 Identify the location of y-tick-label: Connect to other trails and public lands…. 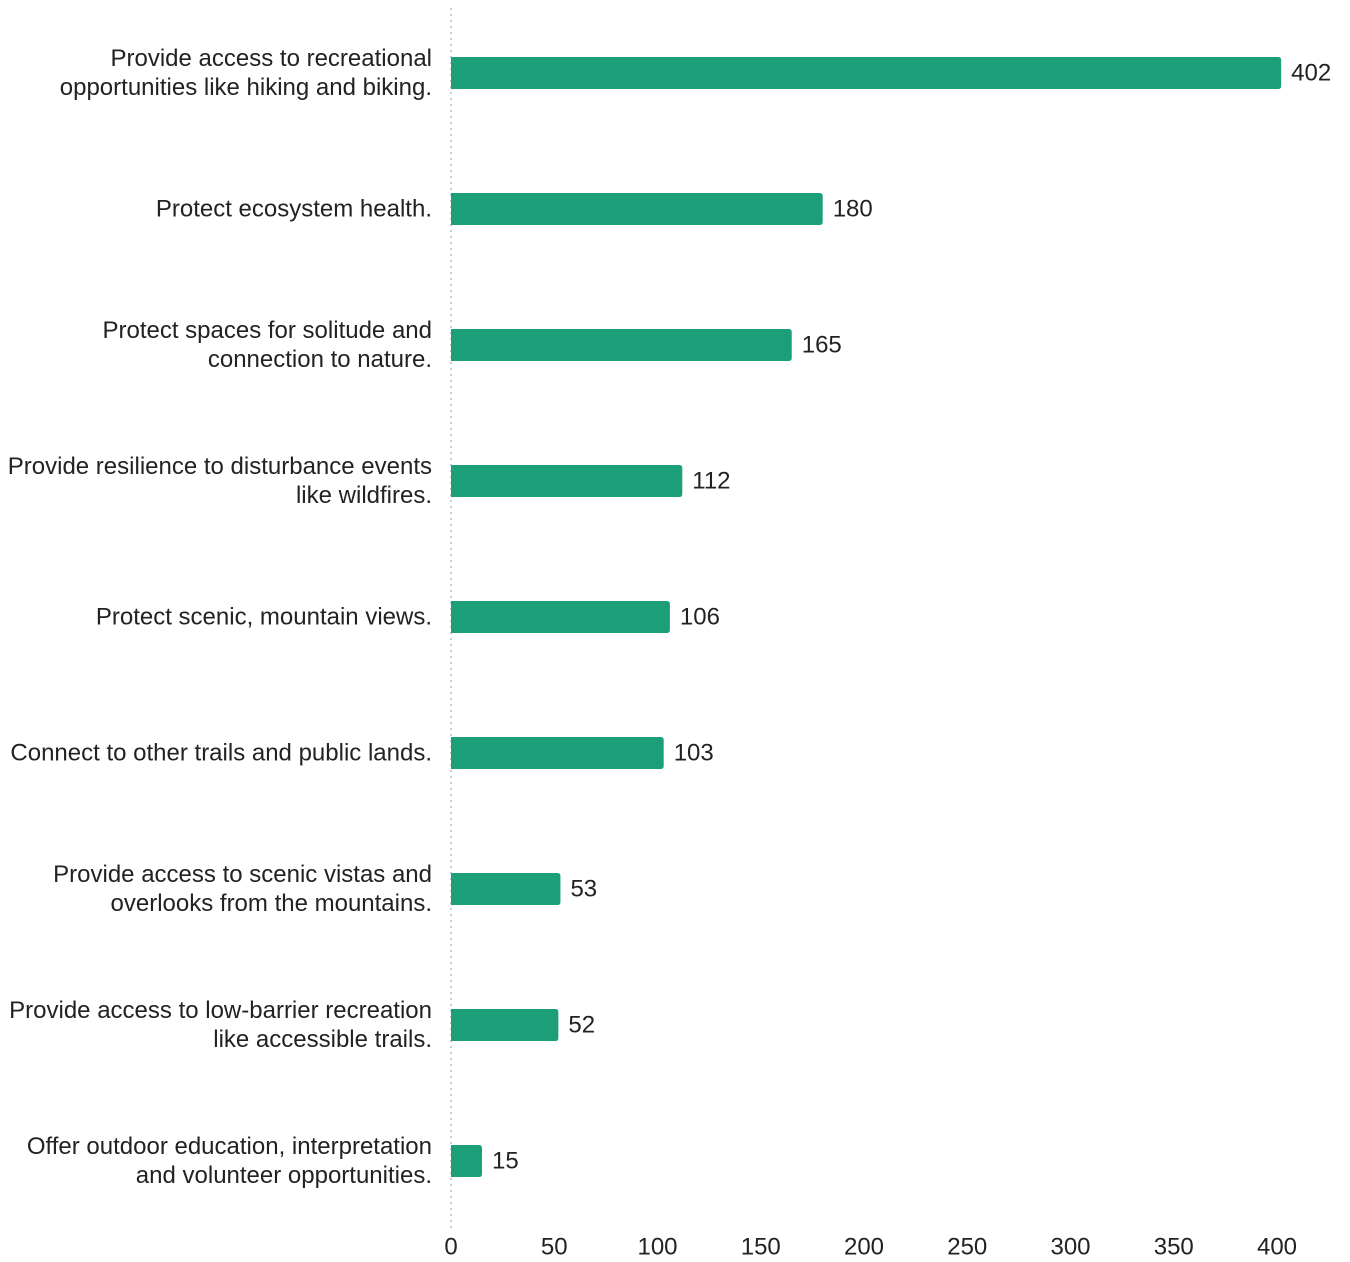
(221, 753).